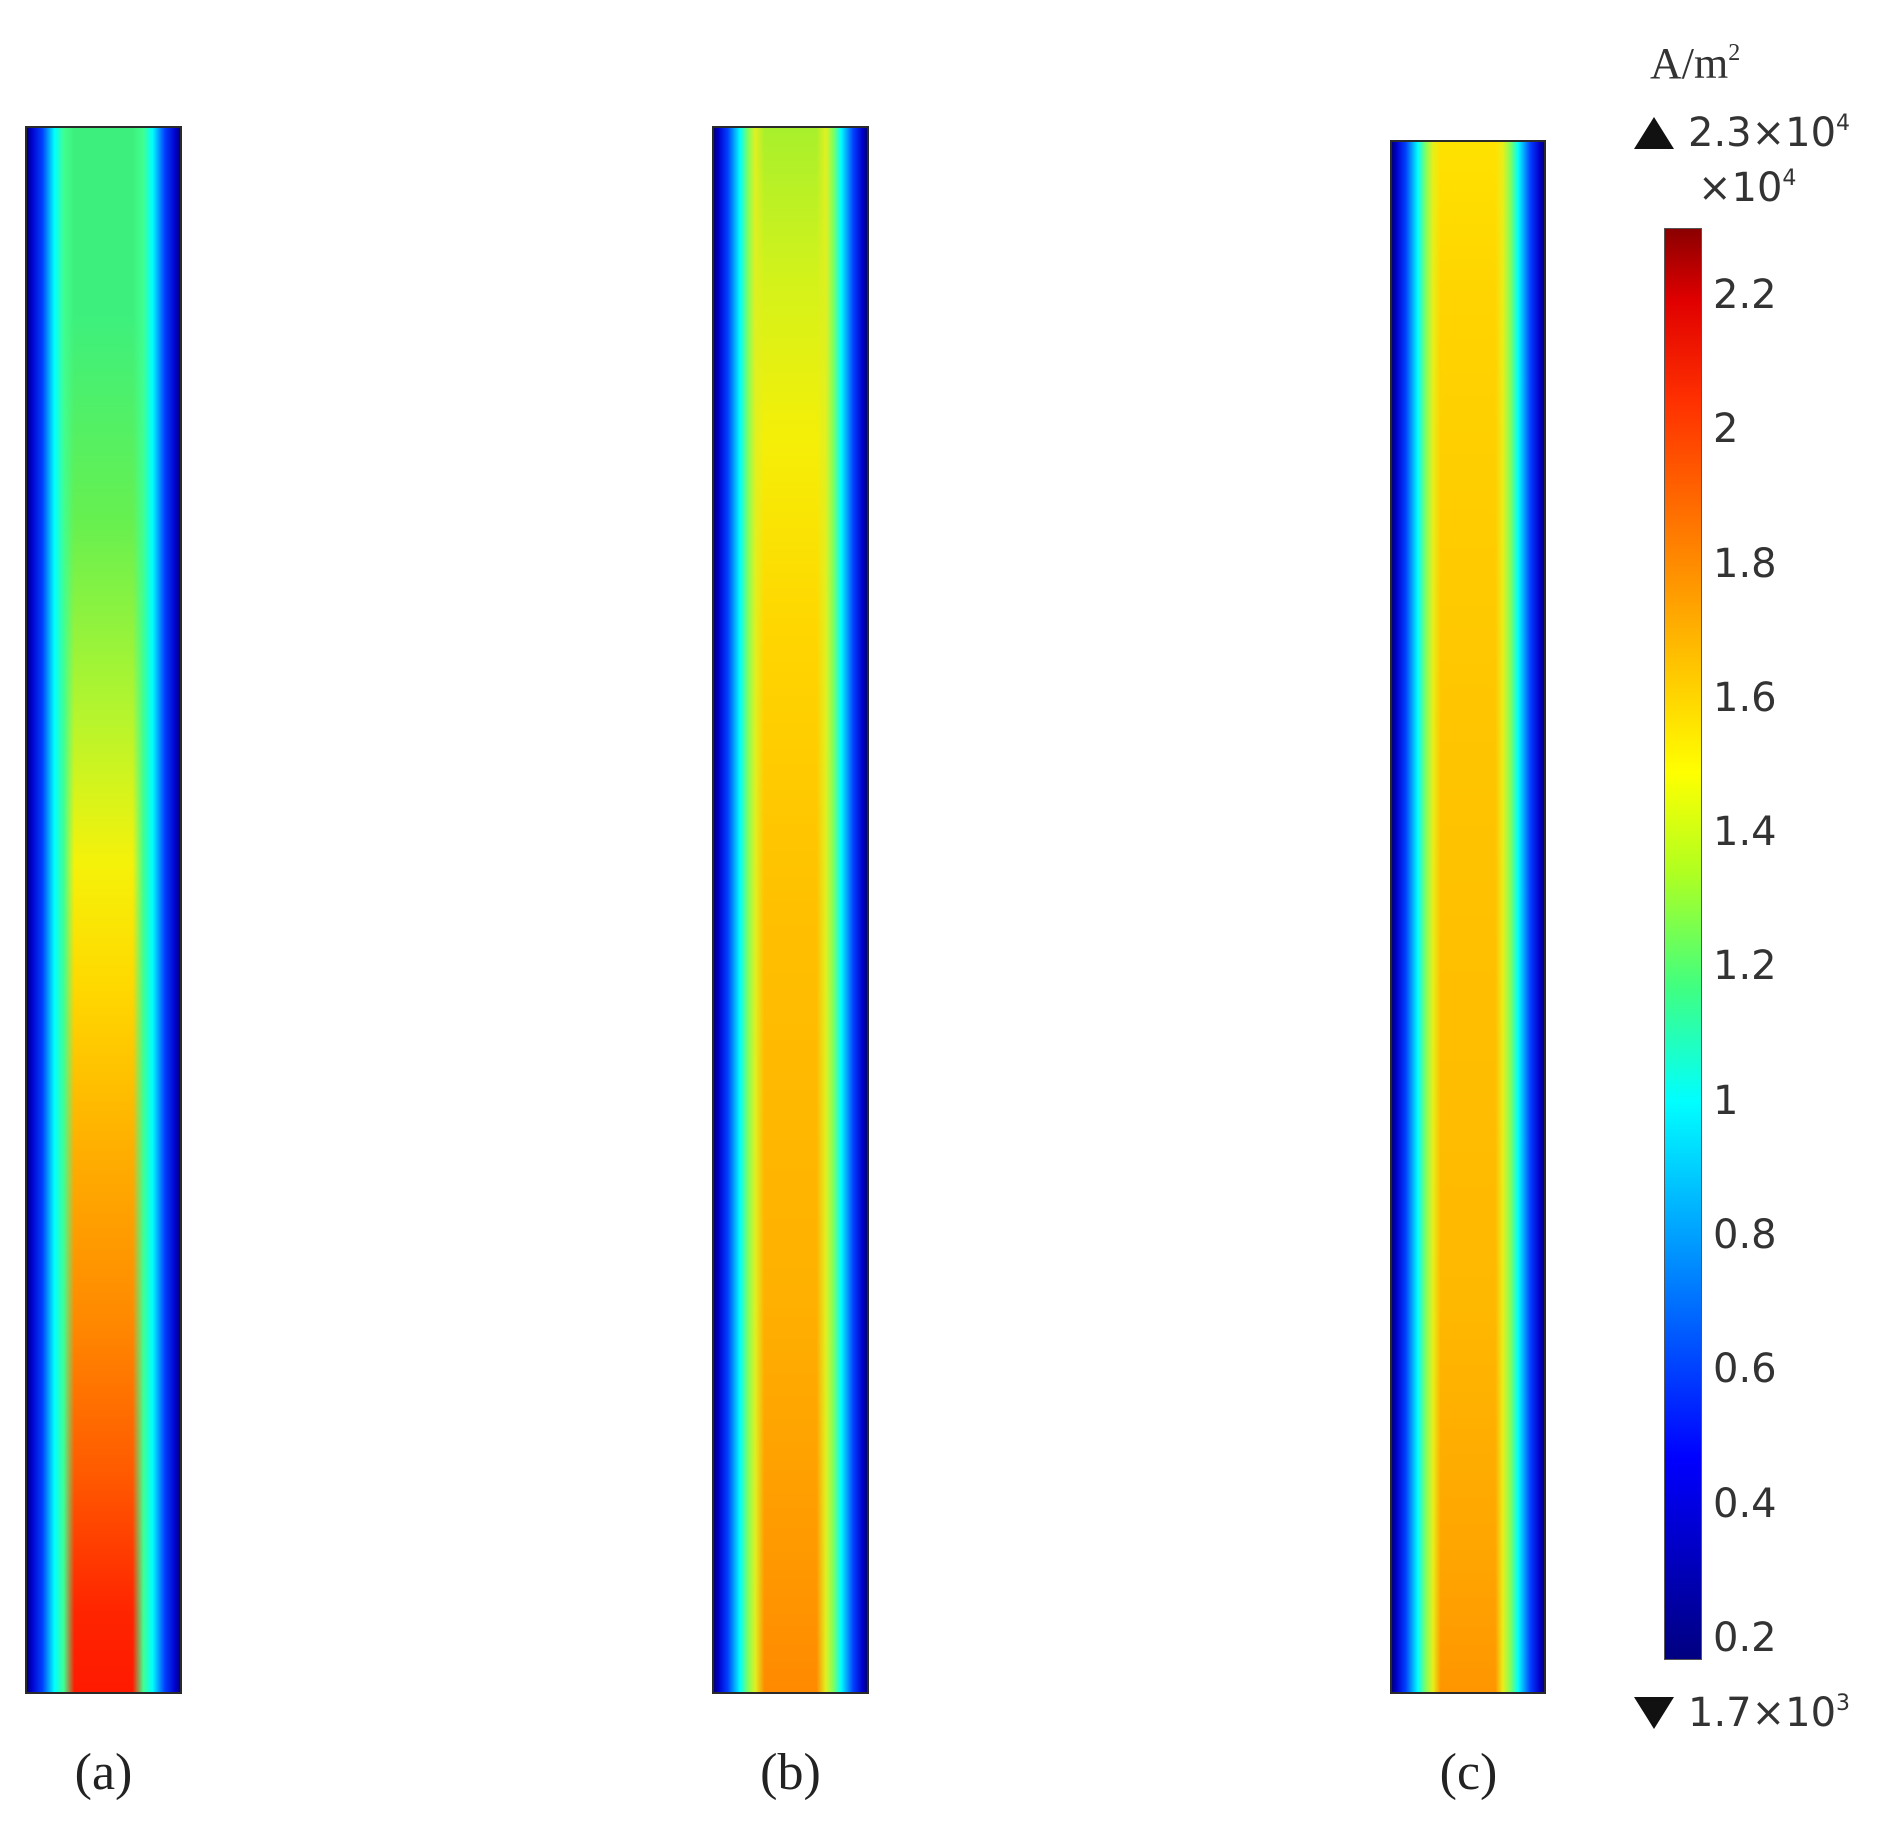 The image size is (1888, 1848). Describe the element at coordinates (1745, 1369) in the screenshot. I see `colorbar-tick-label: 0.6` at that location.